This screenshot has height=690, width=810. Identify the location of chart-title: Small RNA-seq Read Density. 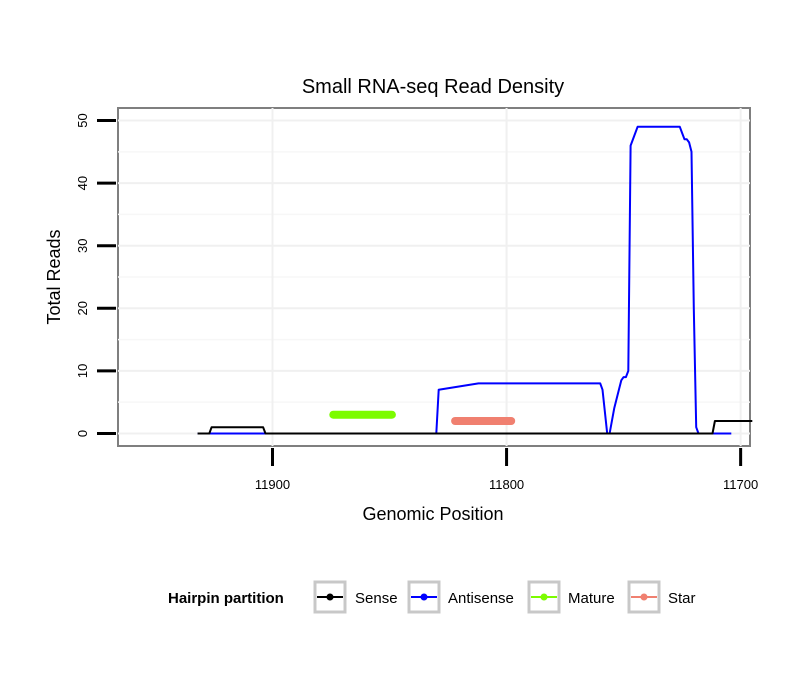
(433, 87).